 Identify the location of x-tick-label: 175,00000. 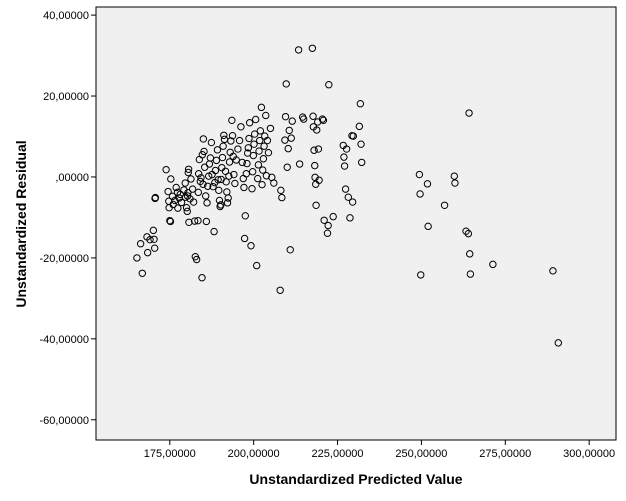
(170, 454).